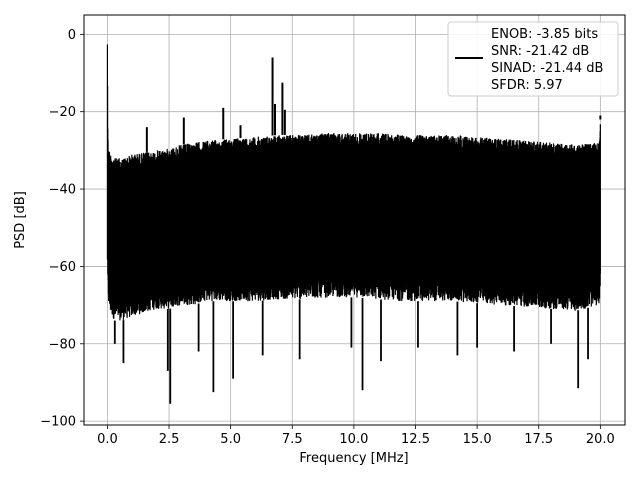 This screenshot has width=640, height=480. I want to click on y-tick-label: −40, so click(62, 190).